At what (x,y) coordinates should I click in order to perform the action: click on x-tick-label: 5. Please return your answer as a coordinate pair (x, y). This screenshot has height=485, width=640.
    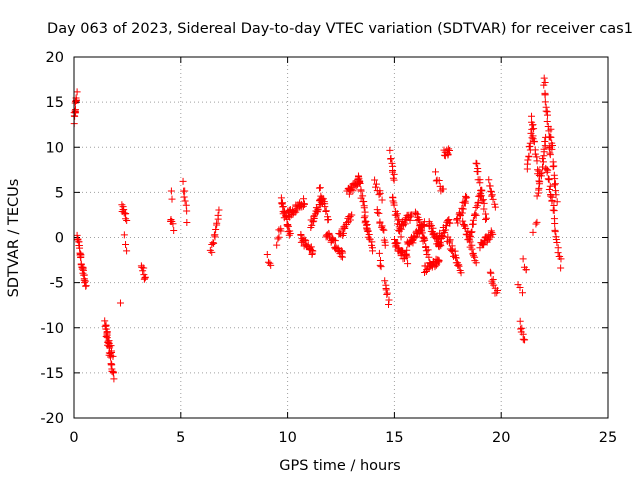
    Looking at the image, I should click on (180, 438).